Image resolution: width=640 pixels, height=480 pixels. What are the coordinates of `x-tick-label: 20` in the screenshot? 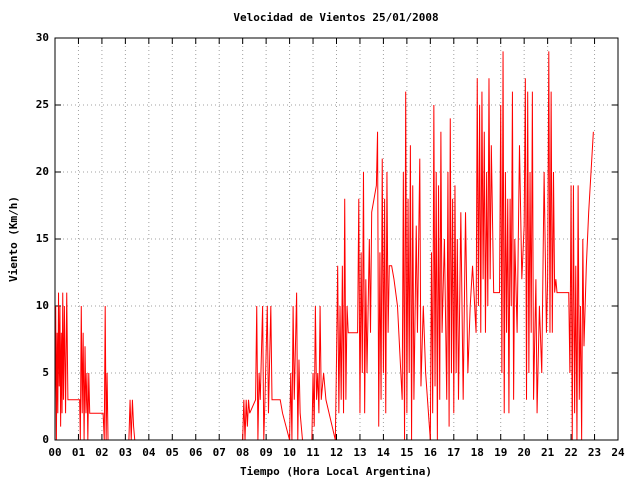 It's located at (524, 452).